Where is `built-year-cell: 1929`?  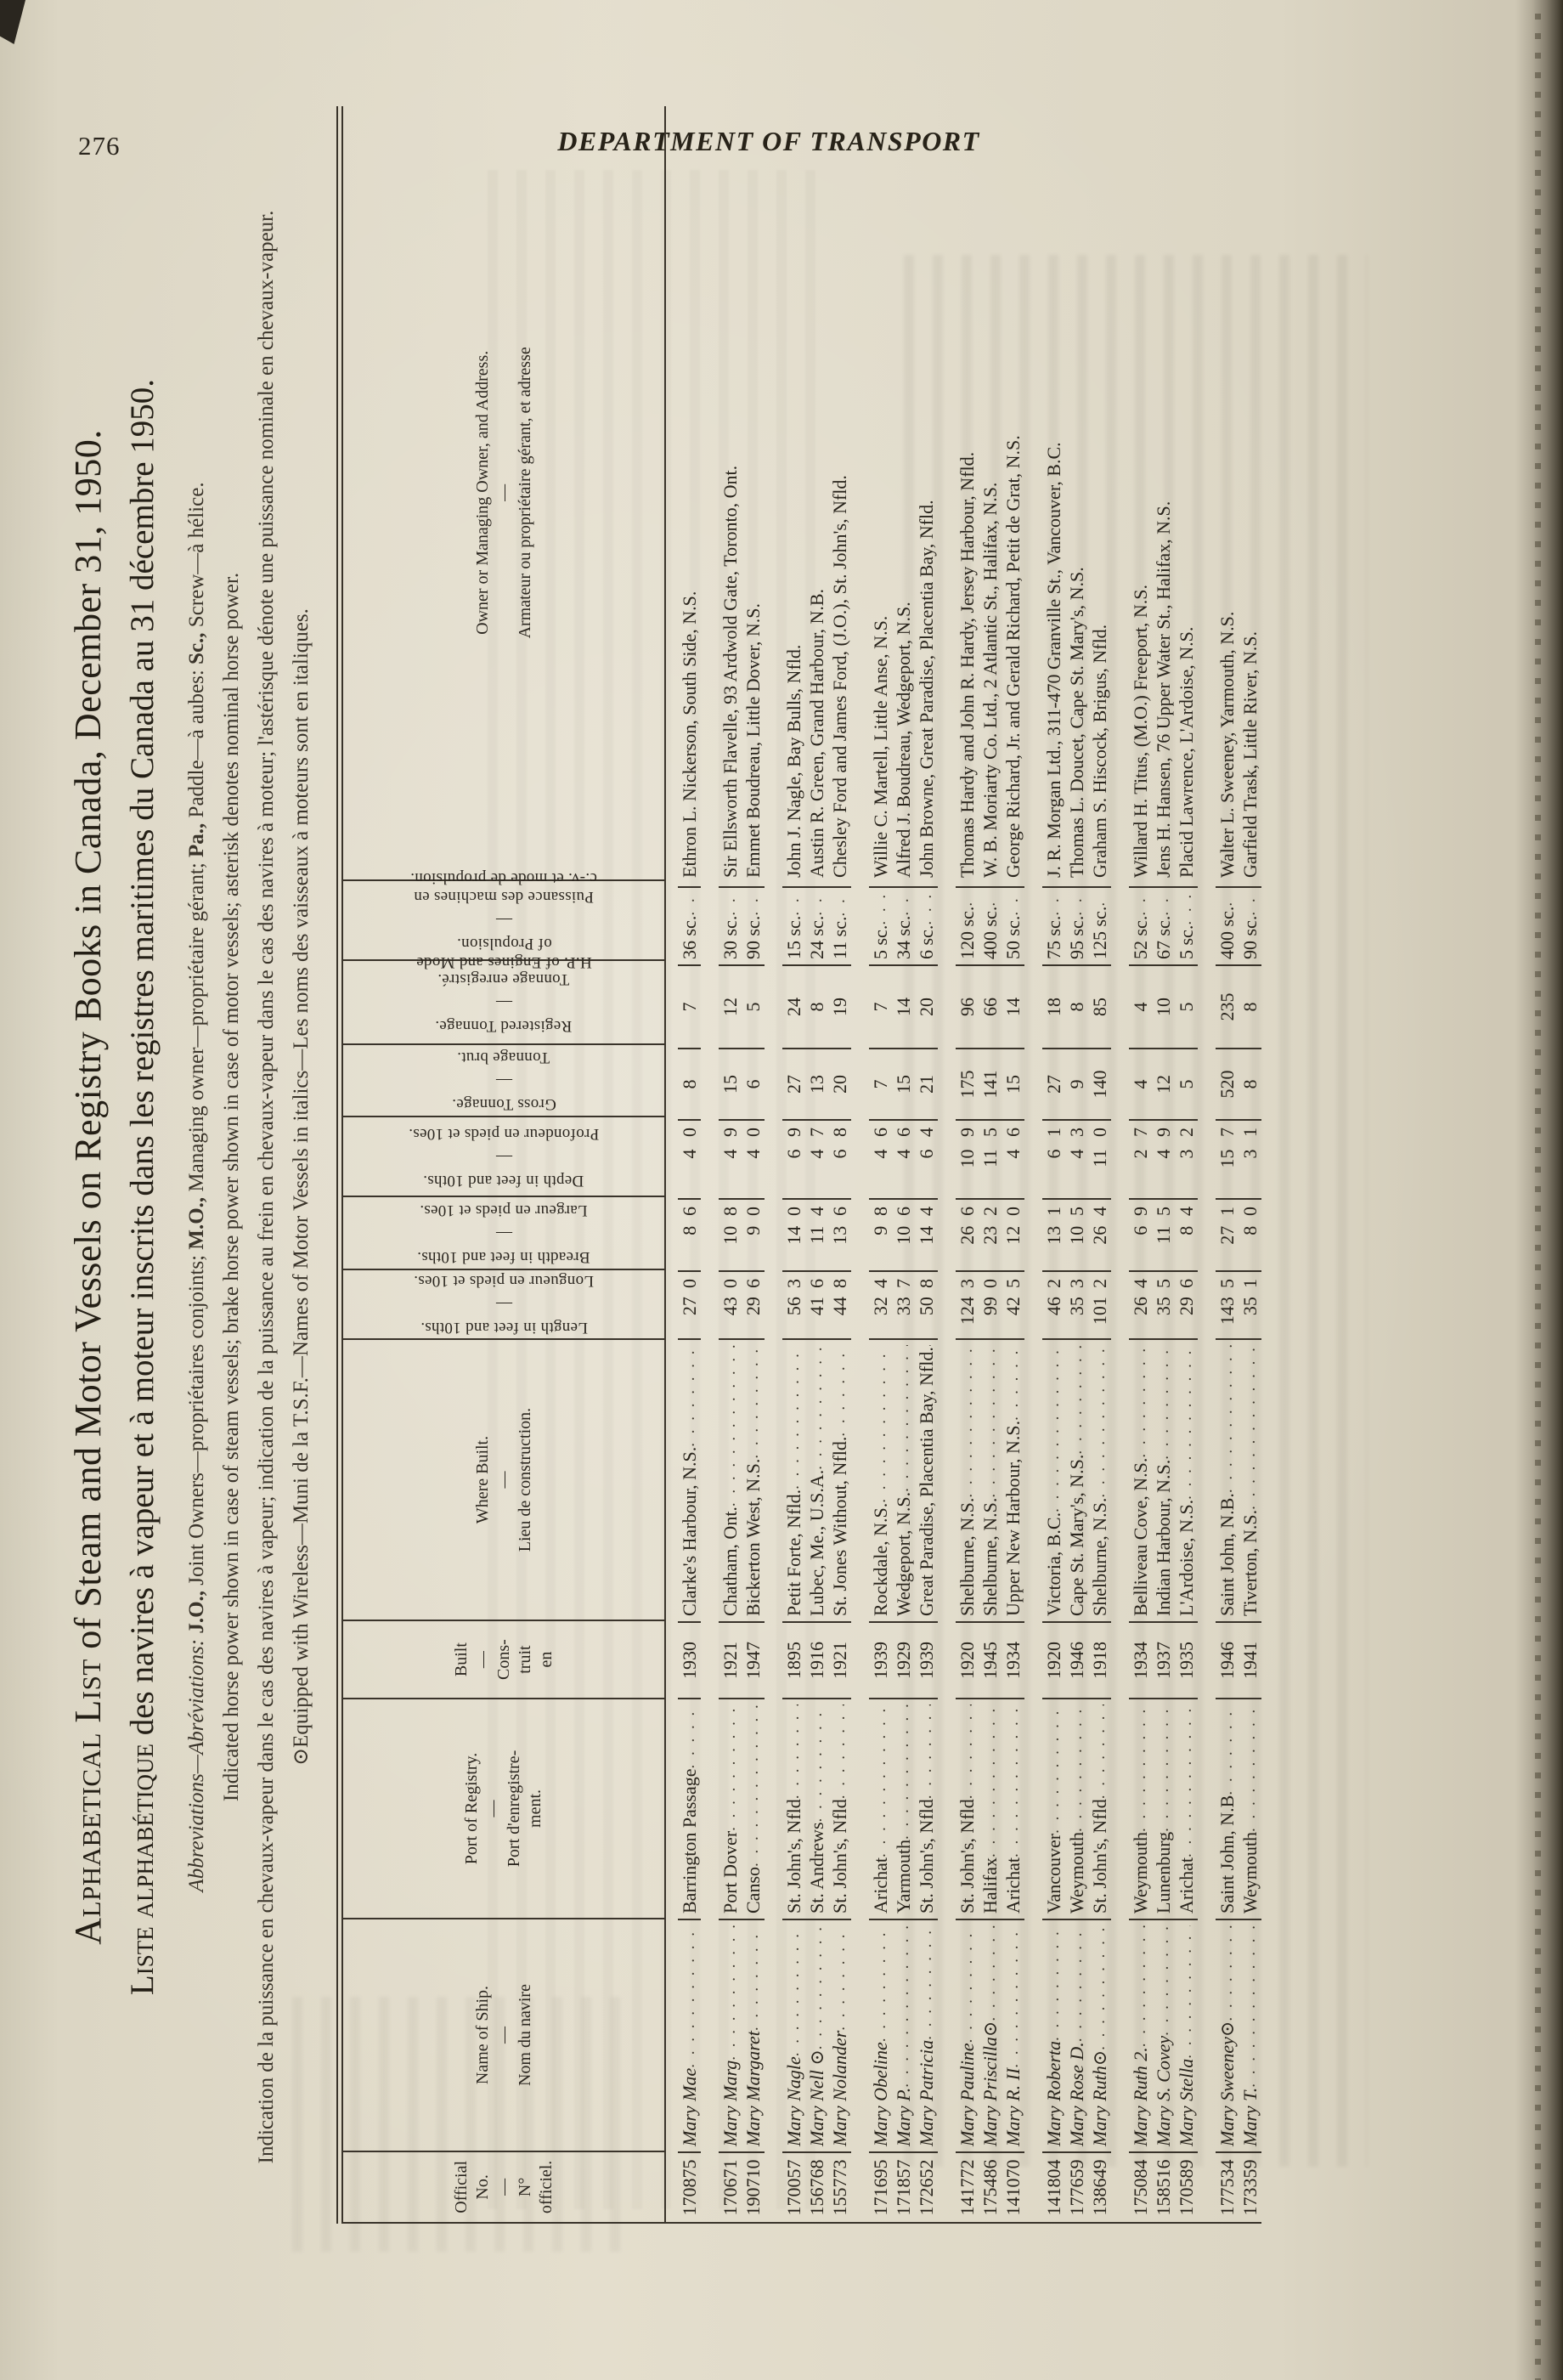 built-year-cell: 1929 is located at coordinates (903, 1660).